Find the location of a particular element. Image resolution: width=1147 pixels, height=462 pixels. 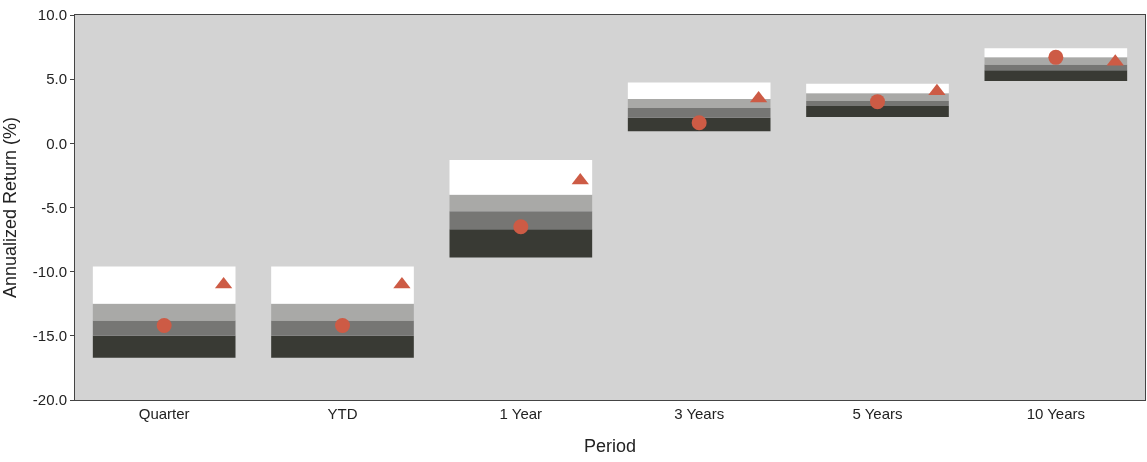

x-axis-title: Period is located at coordinates (610, 446).